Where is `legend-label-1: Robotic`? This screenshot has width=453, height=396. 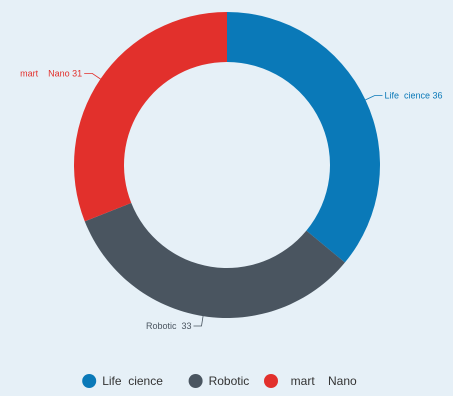
legend-label-1: Robotic is located at coordinates (229, 381).